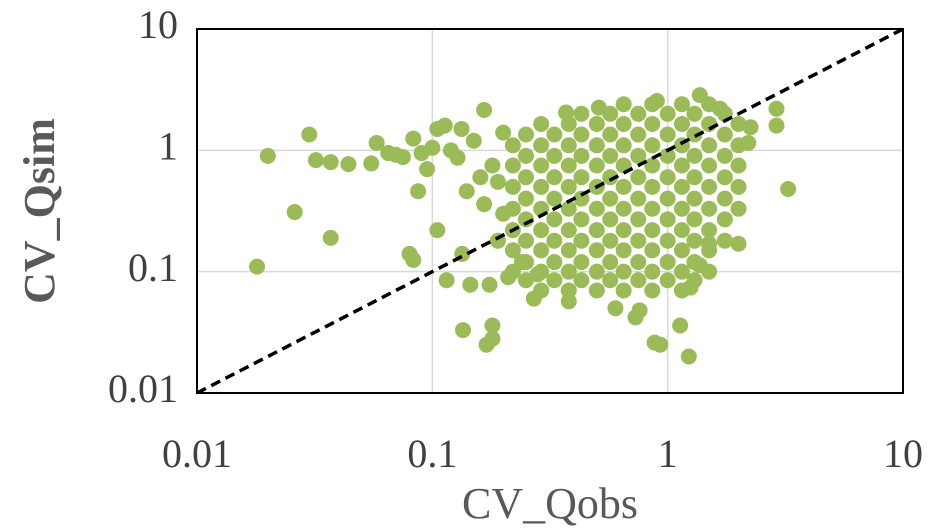 Image resolution: width=937 pixels, height=532 pixels. What do you see at coordinates (668, 453) in the screenshot?
I see `x-tick-label: 1` at bounding box center [668, 453].